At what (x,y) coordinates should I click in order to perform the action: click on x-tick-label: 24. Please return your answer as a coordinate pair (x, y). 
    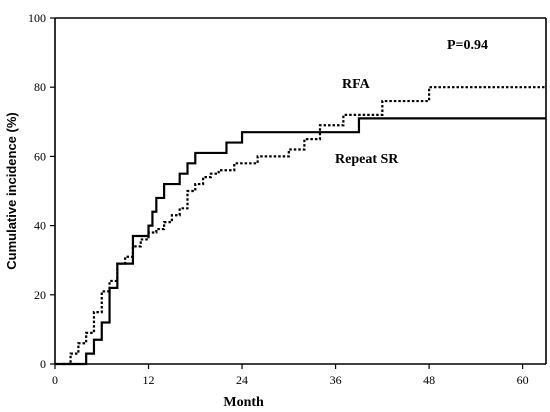
    Looking at the image, I should click on (242, 380).